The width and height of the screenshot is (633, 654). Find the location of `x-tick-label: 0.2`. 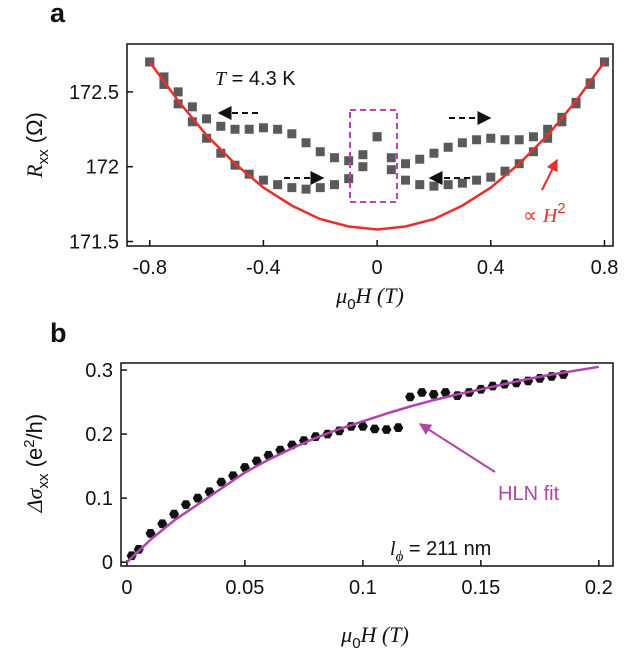

x-tick-label: 0.2 is located at coordinates (599, 588).